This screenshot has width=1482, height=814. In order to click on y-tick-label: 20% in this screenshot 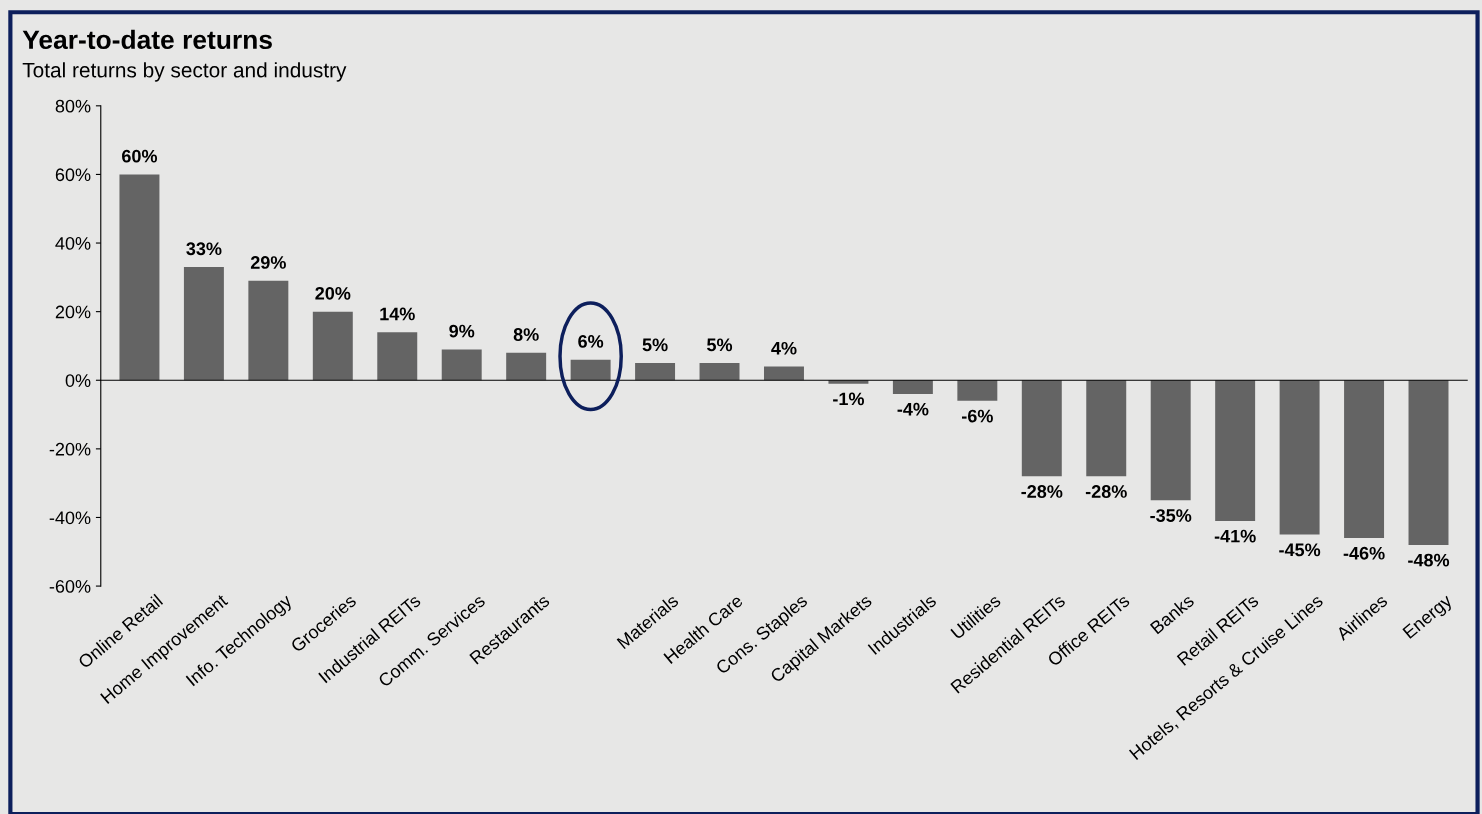, I will do `click(73, 312)`.